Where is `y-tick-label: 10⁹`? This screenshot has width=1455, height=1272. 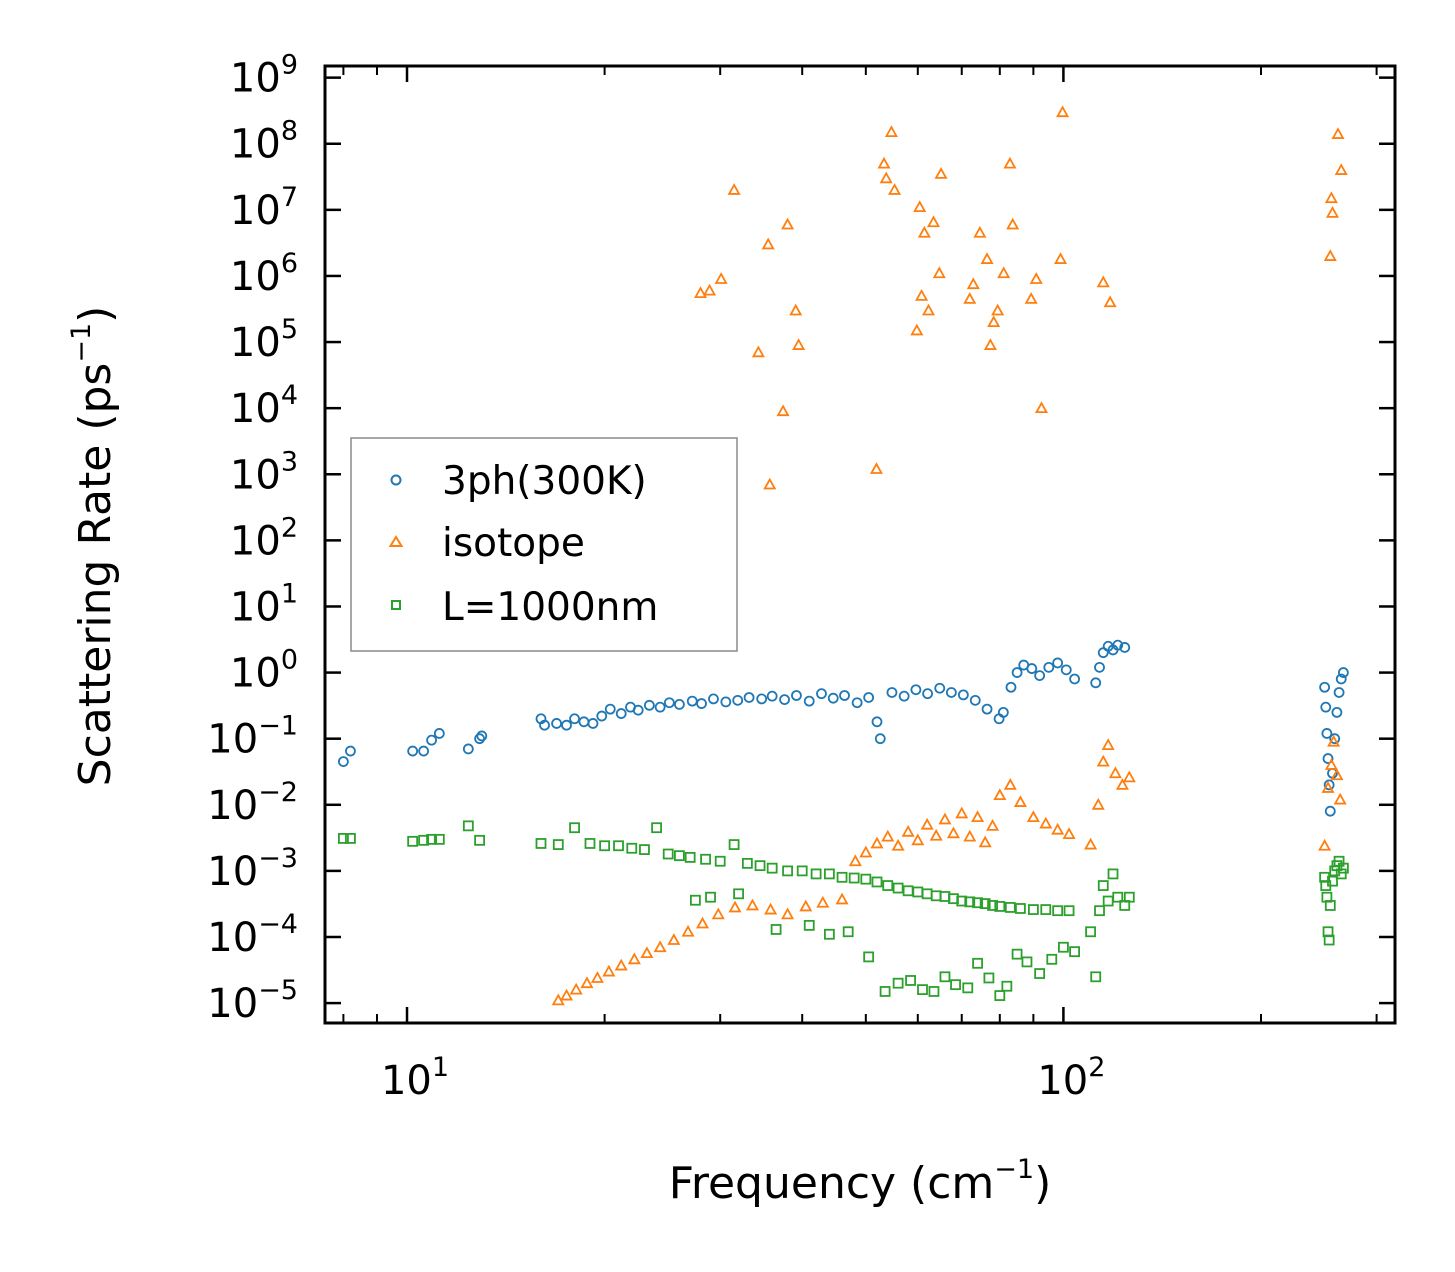
y-tick-label: 10⁹ is located at coordinates (264, 76).